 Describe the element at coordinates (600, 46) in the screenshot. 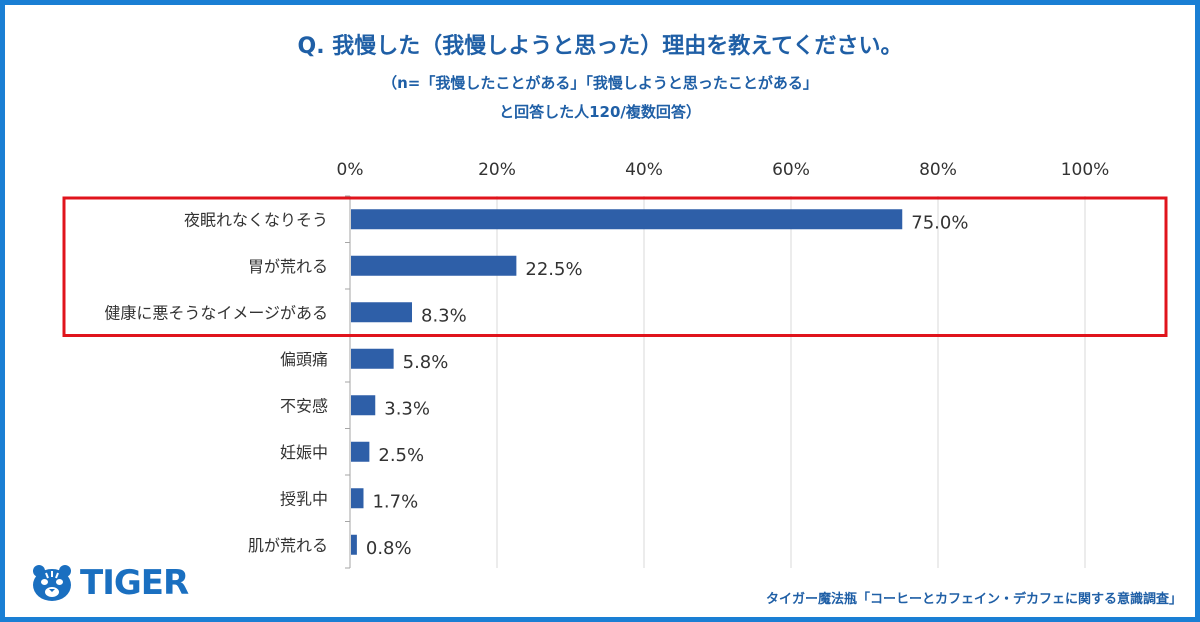

I see `chart-title: Q. 我慢した（我慢しようと思った）理由を教えてください。` at that location.